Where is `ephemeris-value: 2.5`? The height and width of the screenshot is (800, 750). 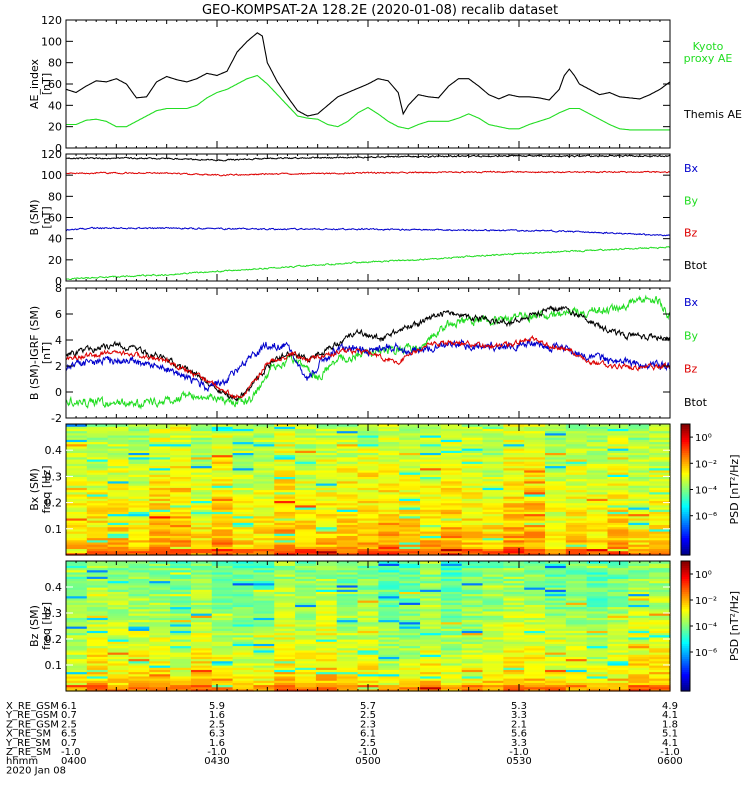 ephemeris-value: 2.5 is located at coordinates (69, 724).